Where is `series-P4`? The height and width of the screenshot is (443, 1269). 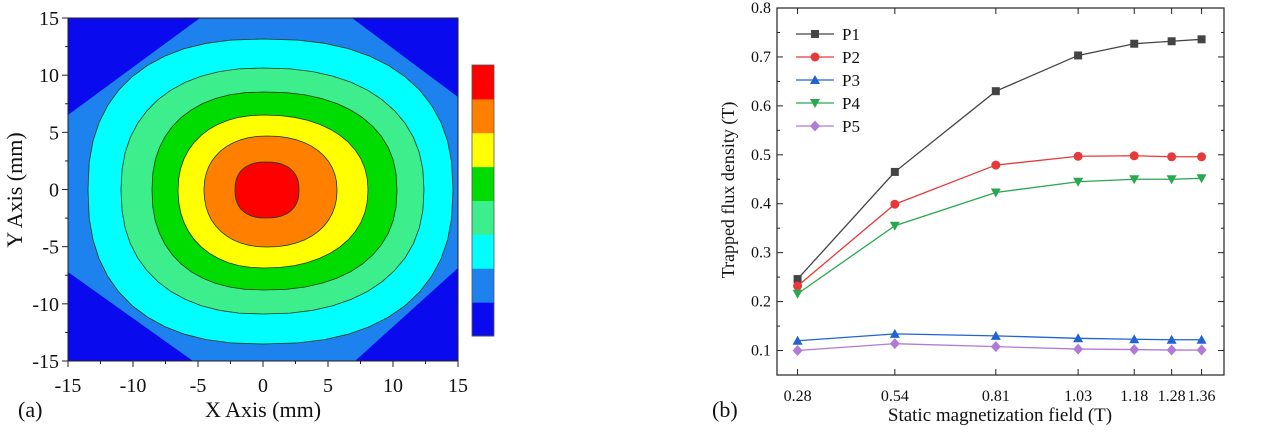
series-P4 is located at coordinates (999, 236).